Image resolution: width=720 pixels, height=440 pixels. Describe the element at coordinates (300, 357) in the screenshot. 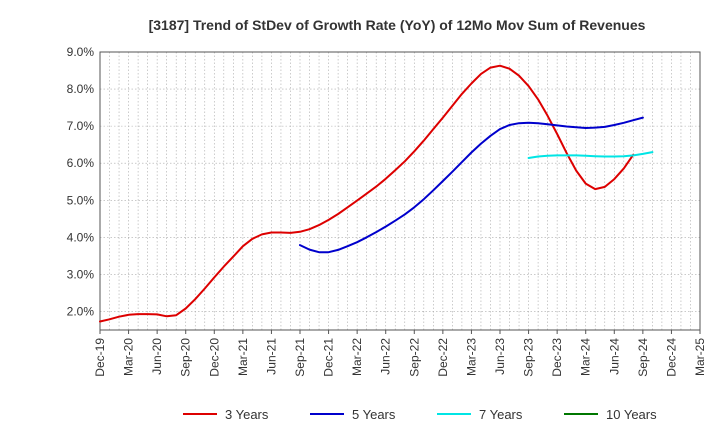

I see `x-tick-label: Sep-21` at that location.